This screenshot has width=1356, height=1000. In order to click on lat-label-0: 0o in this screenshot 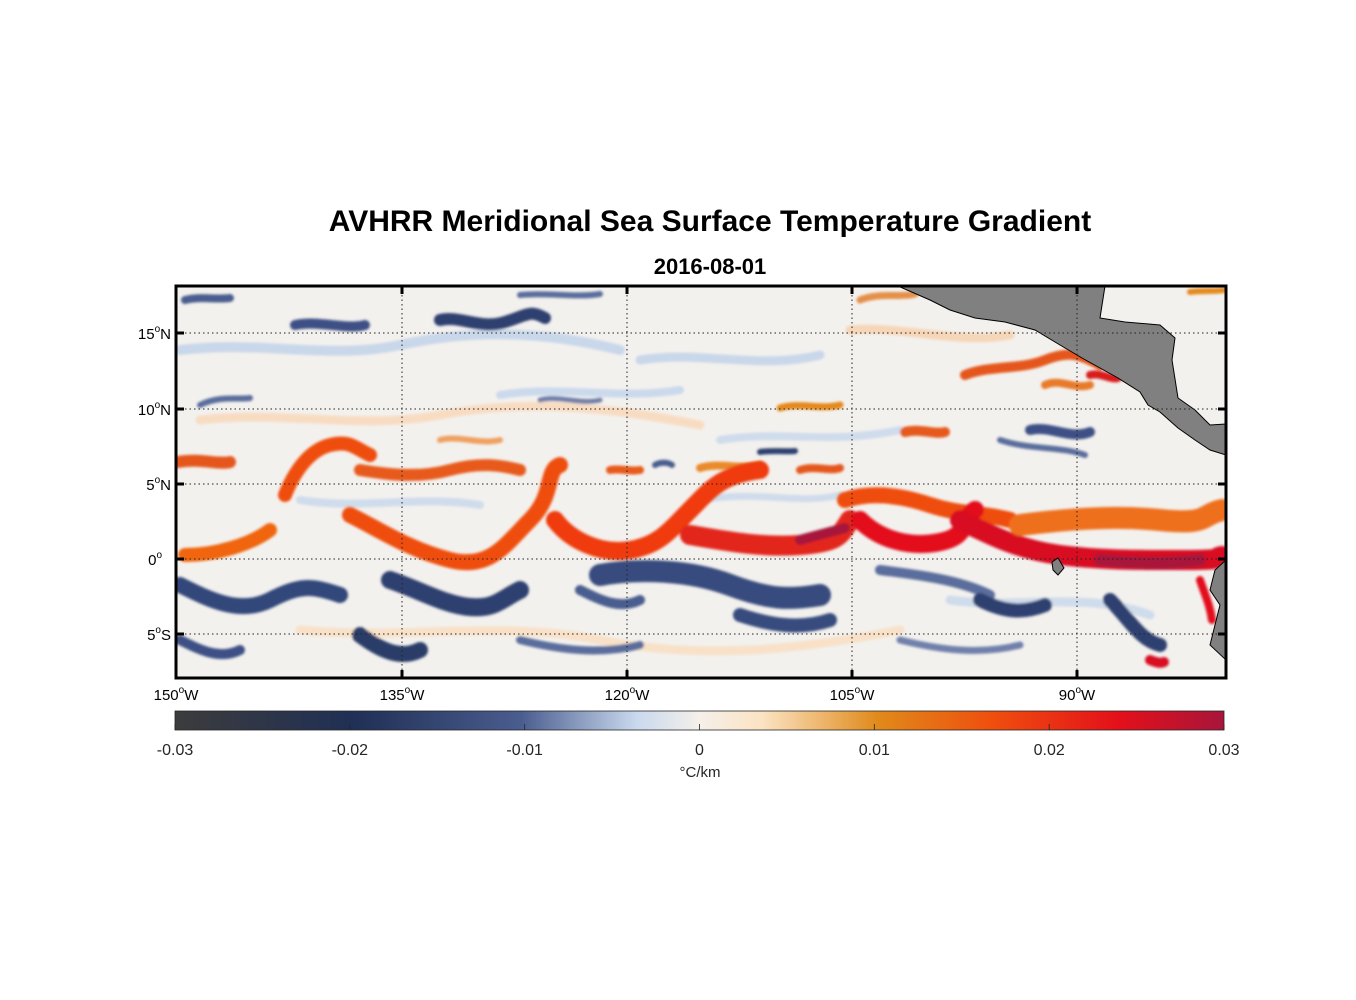, I will do `click(155, 559)`.